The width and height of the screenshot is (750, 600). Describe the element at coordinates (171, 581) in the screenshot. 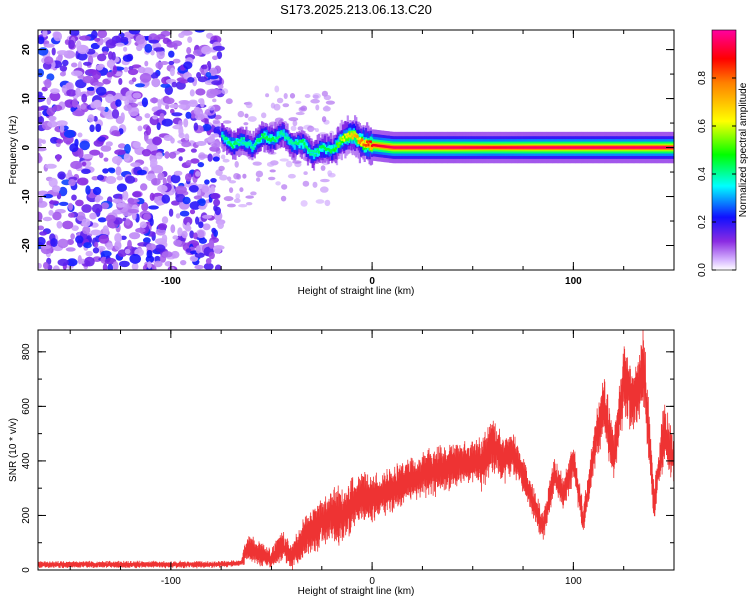

I see `x-tick-label: -100` at that location.